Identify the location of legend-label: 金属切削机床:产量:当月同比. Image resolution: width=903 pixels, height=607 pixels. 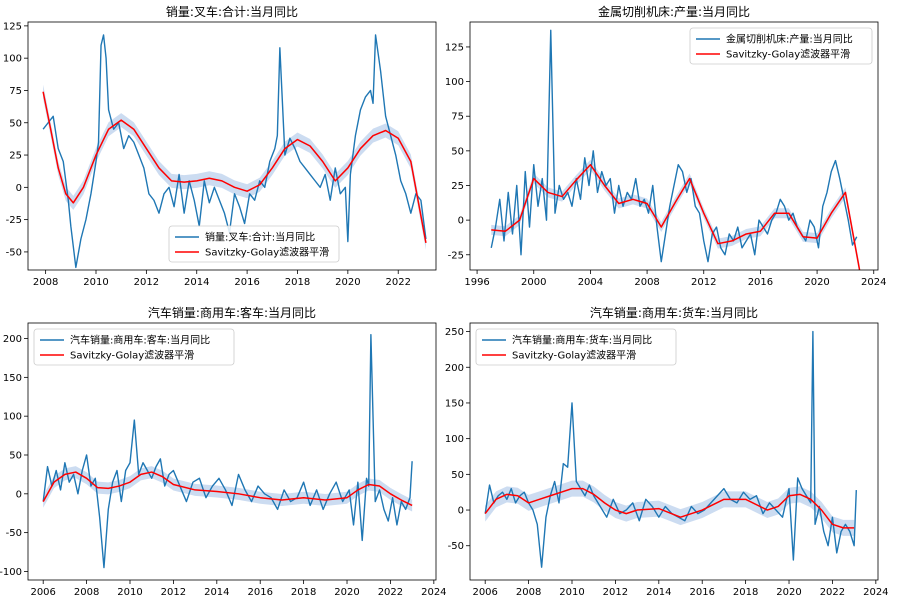
(789, 39).